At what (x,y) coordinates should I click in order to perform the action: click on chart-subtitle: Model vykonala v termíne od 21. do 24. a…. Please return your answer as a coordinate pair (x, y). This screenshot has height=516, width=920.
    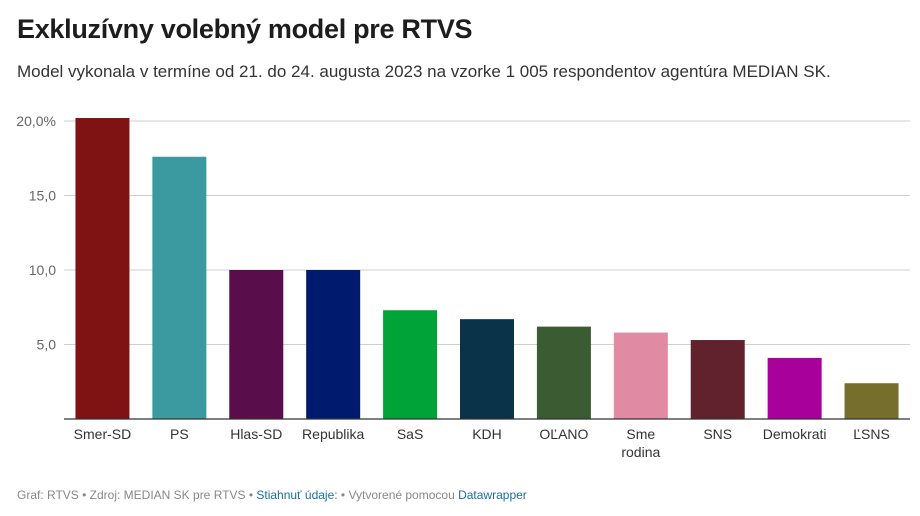
    Looking at the image, I should click on (424, 71).